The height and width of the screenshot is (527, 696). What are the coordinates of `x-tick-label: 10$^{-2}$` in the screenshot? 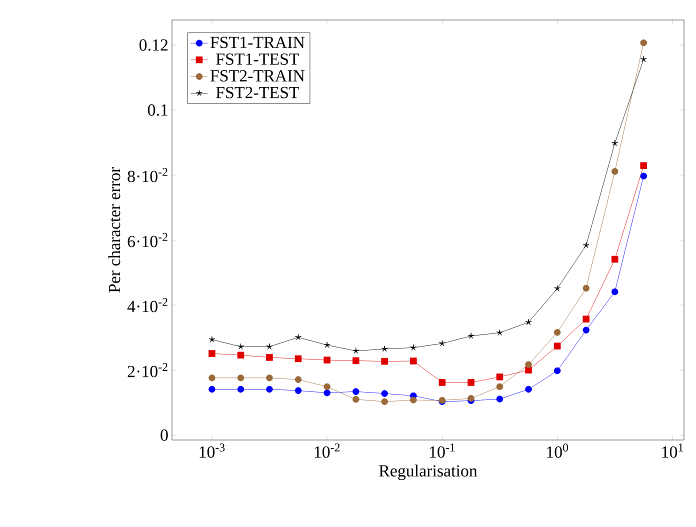 It's located at (327, 451).